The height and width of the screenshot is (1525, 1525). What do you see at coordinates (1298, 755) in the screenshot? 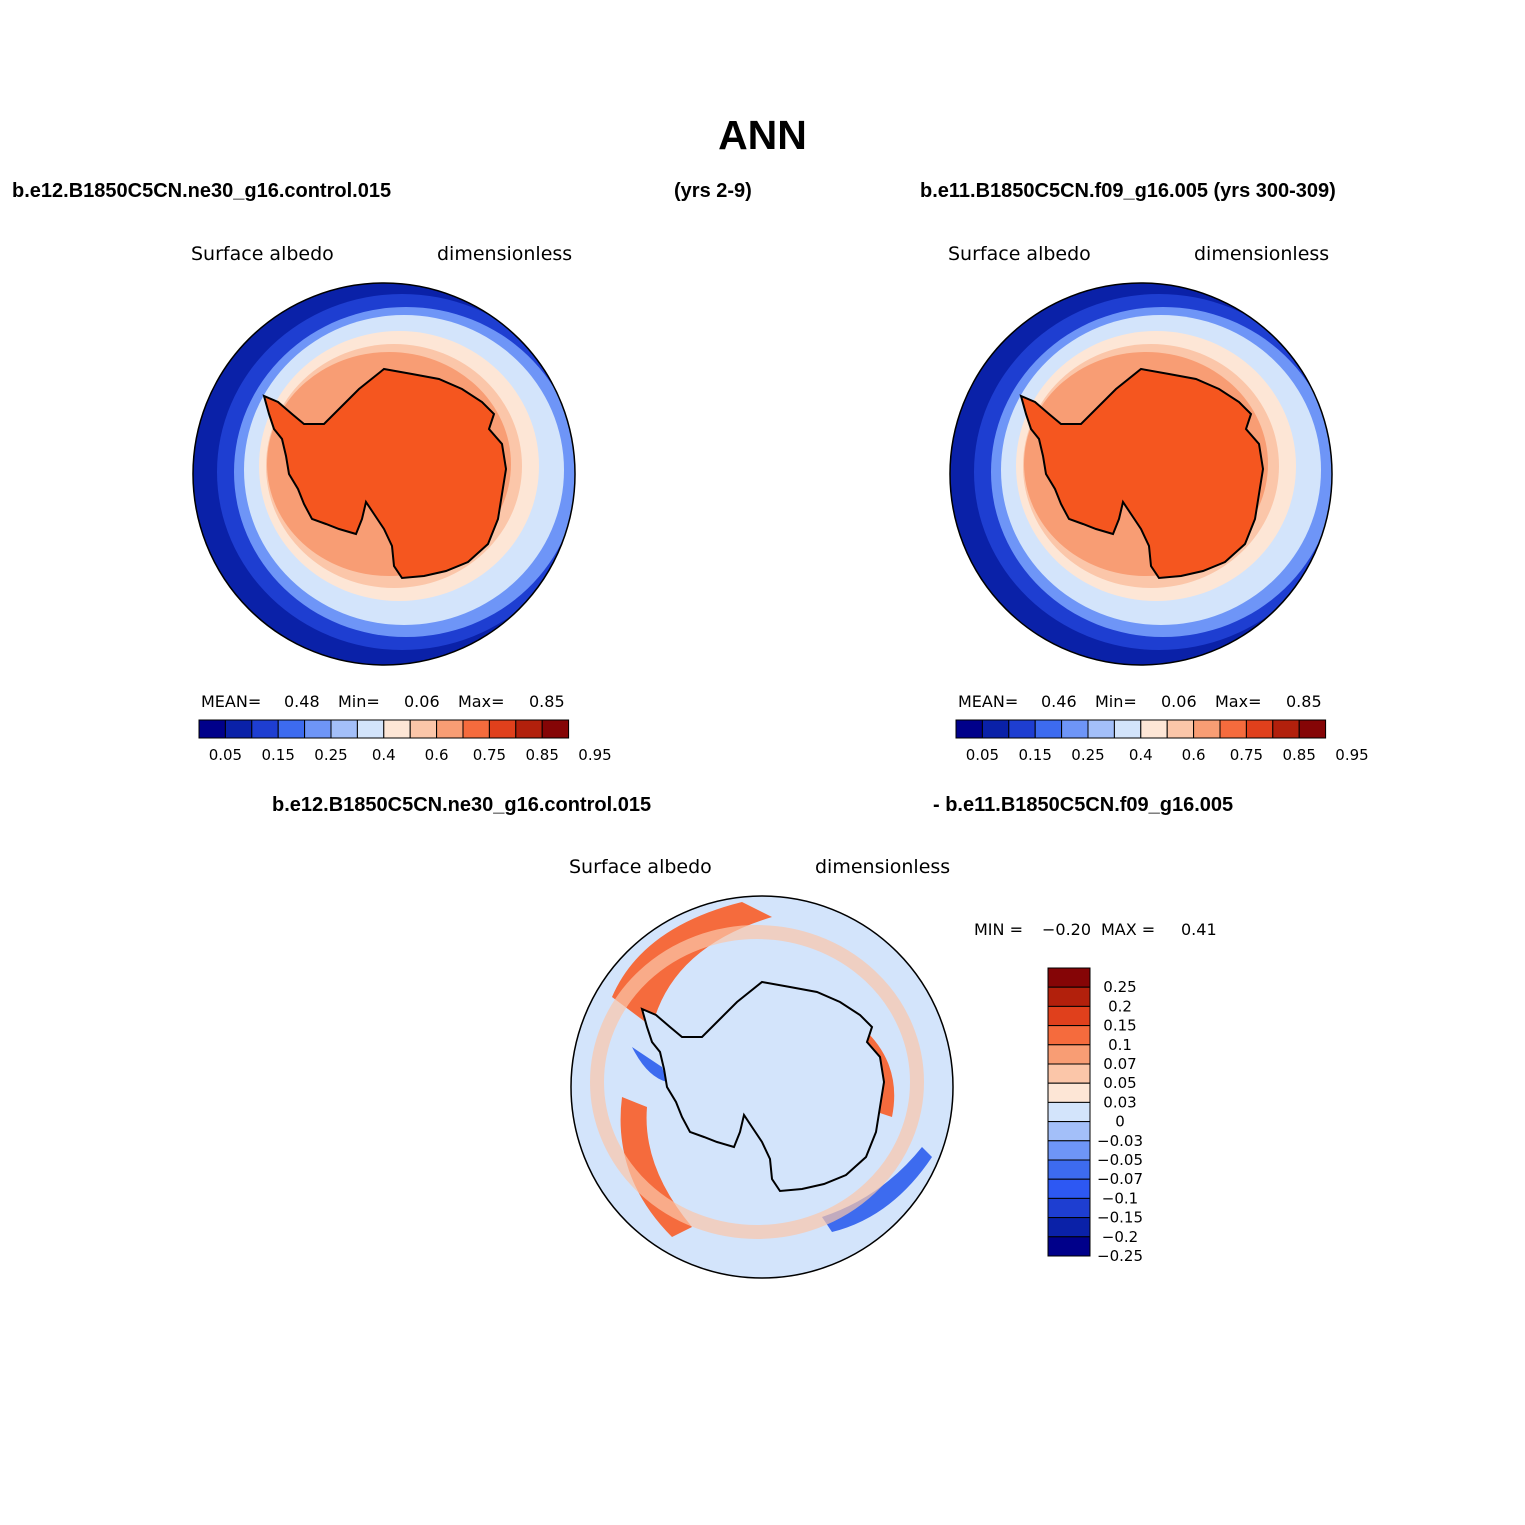
I see `colorbar-tick-label: 0.85` at bounding box center [1298, 755].